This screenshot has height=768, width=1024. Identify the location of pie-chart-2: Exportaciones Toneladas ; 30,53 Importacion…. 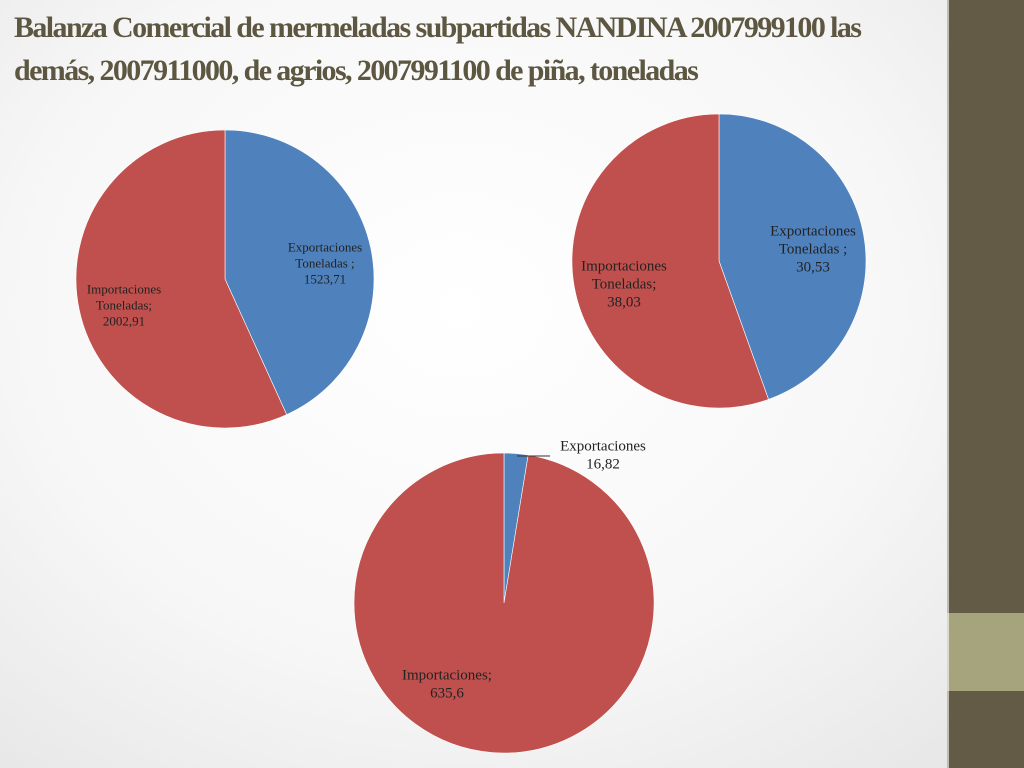
(719, 261).